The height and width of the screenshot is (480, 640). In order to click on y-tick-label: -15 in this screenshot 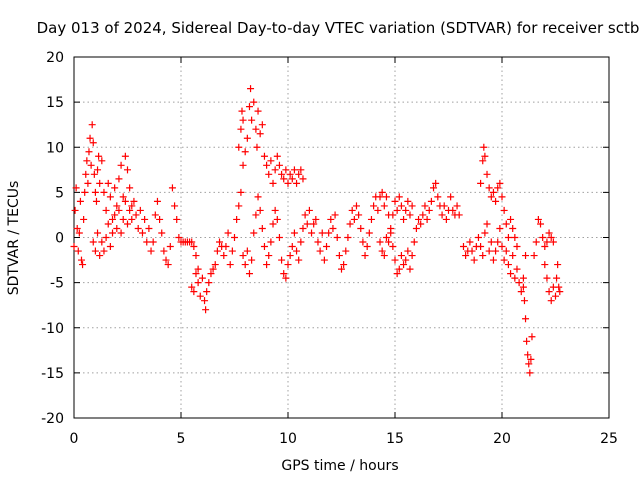, I will do `click(52, 374)`.